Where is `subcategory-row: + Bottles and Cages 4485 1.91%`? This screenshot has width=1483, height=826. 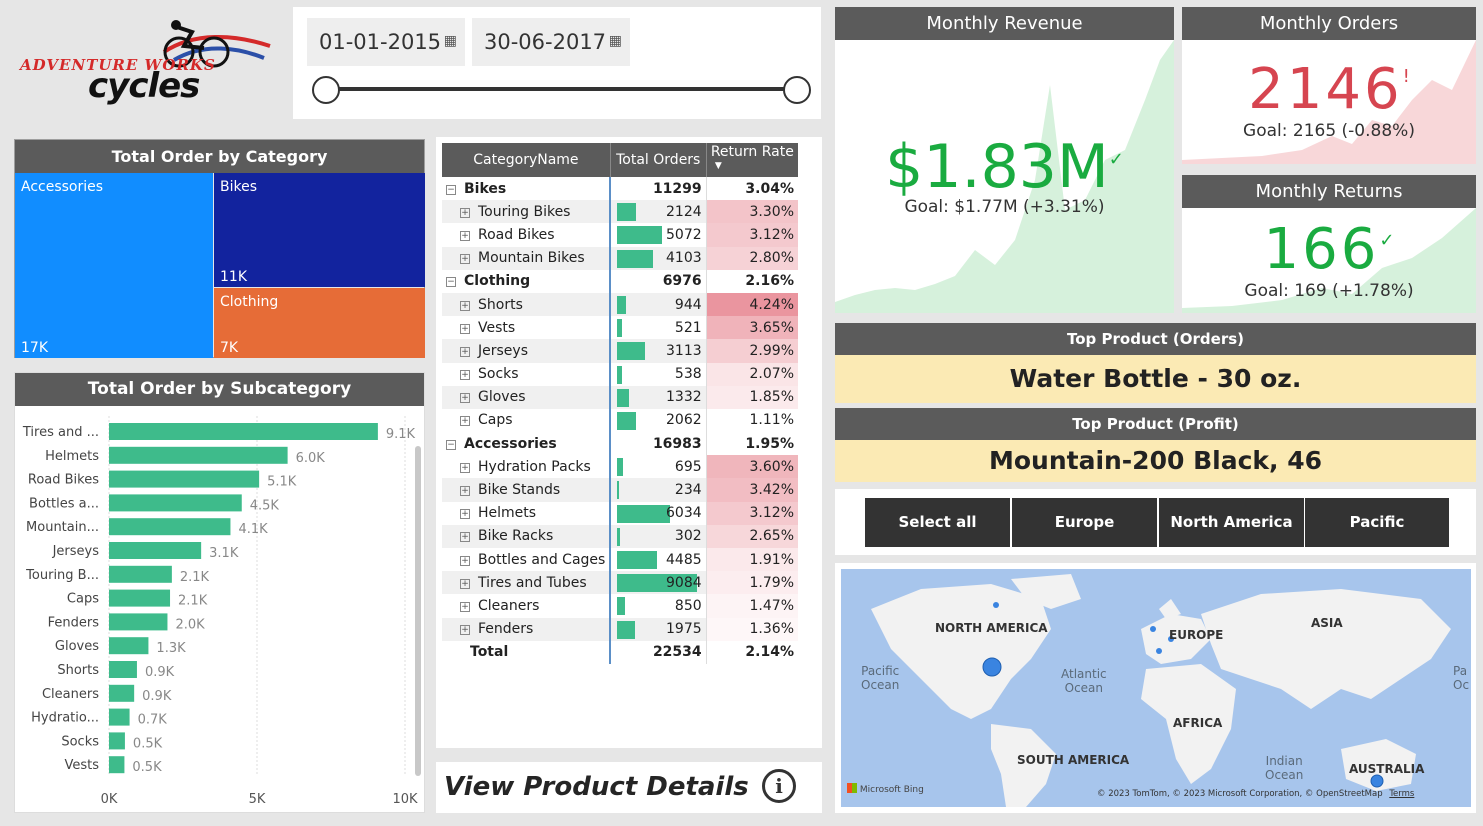 subcategory-row: + Bottles and Cages 4485 1.91% is located at coordinates (620, 560).